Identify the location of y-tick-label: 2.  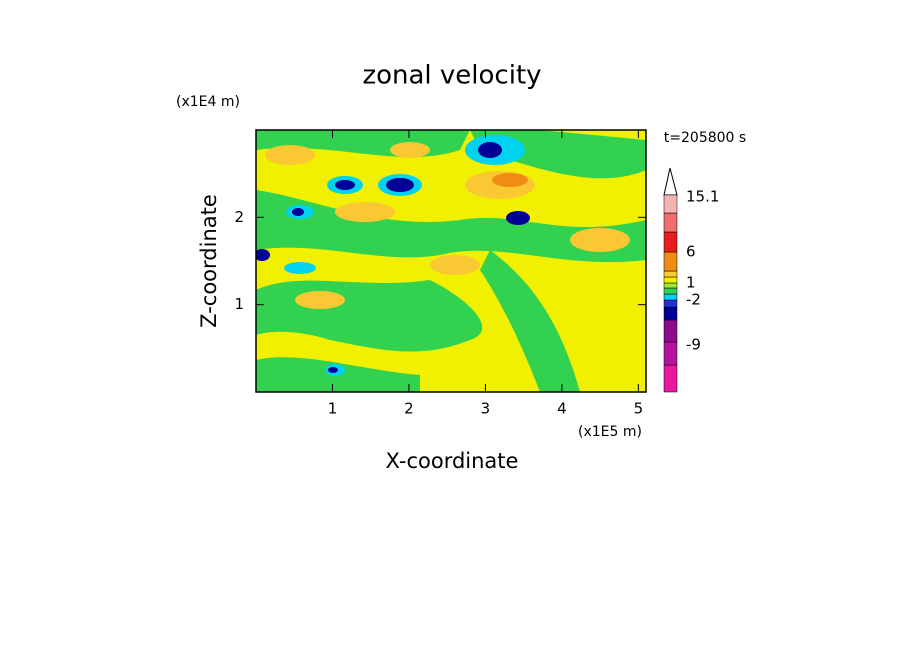
(239, 217).